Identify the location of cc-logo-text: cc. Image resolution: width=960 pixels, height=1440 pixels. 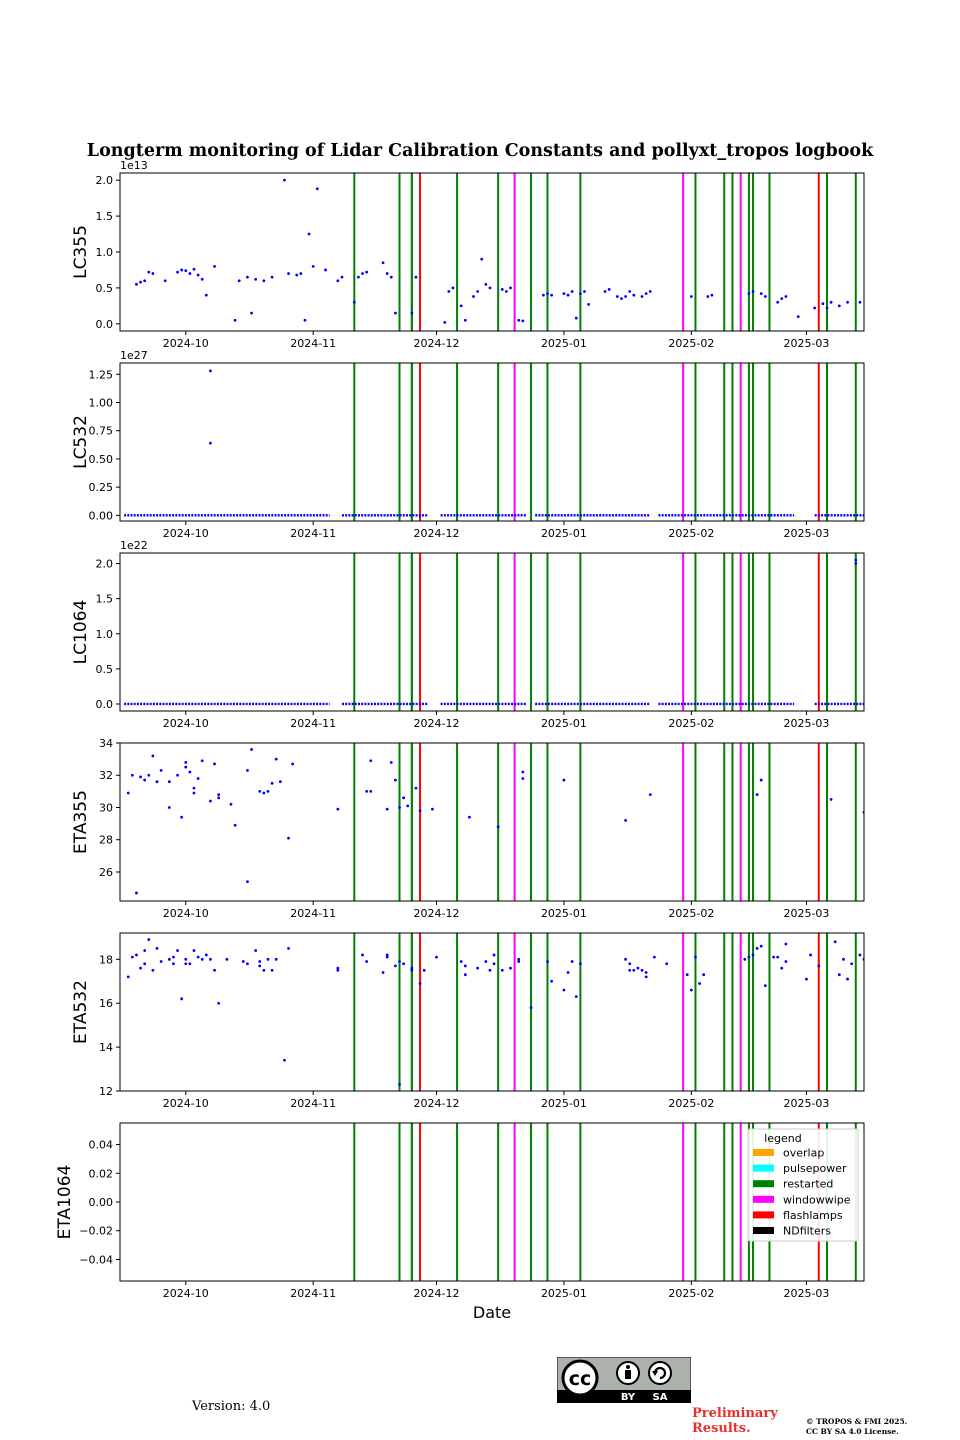
(580, 1379).